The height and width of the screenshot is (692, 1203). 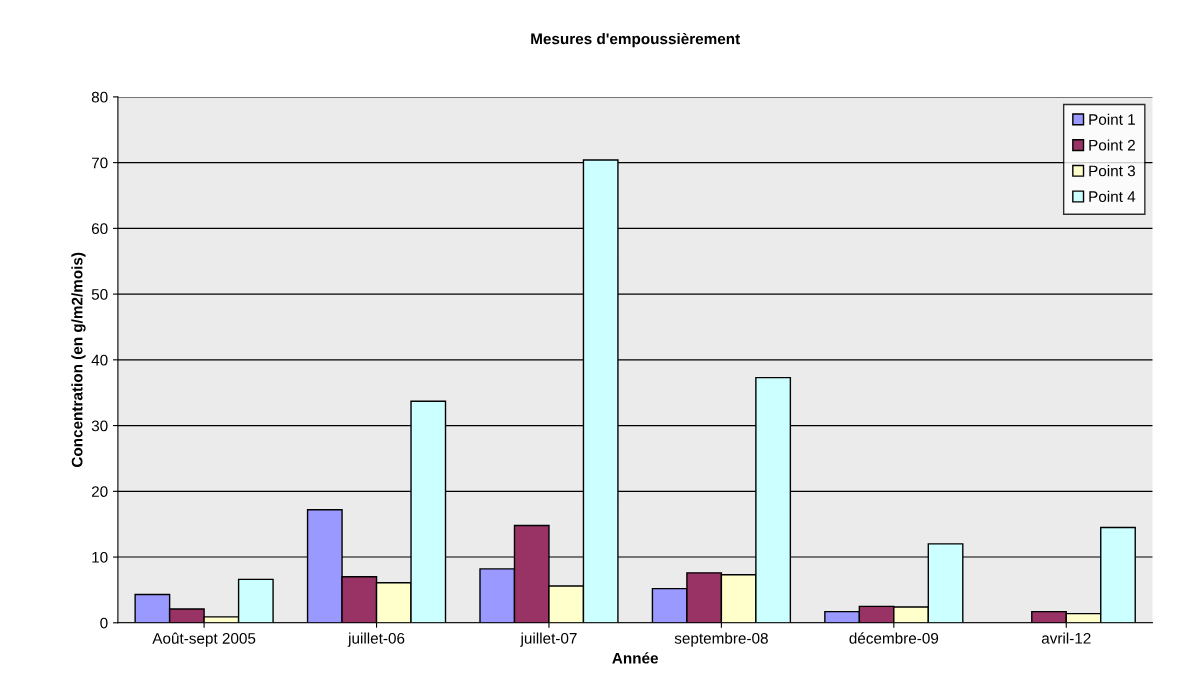 I want to click on y-tick-label: 20, so click(x=99, y=492).